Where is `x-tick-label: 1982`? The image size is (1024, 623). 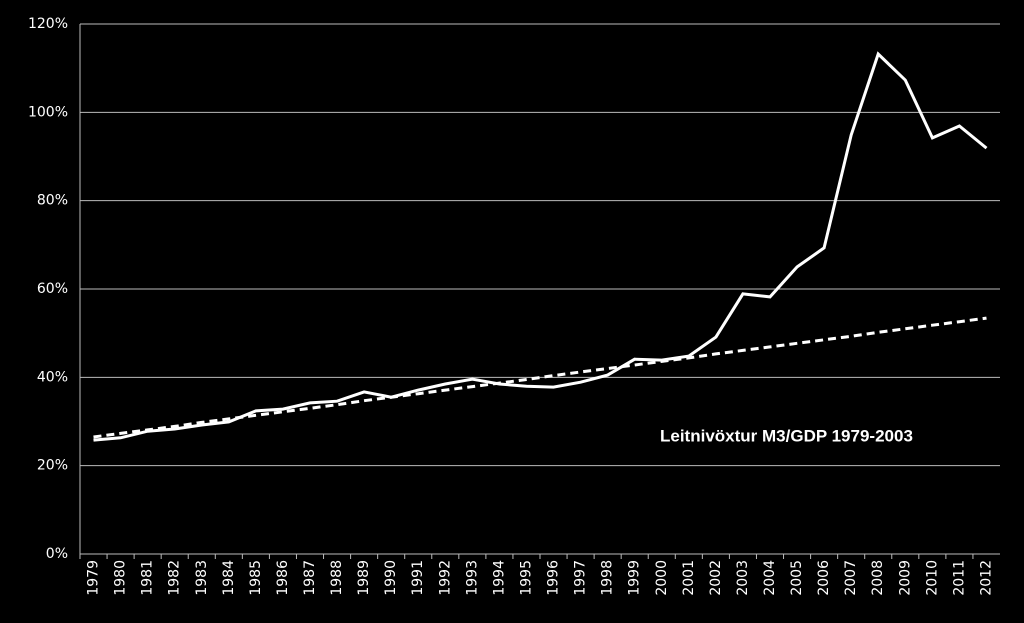 x-tick-label: 1982 is located at coordinates (175, 578).